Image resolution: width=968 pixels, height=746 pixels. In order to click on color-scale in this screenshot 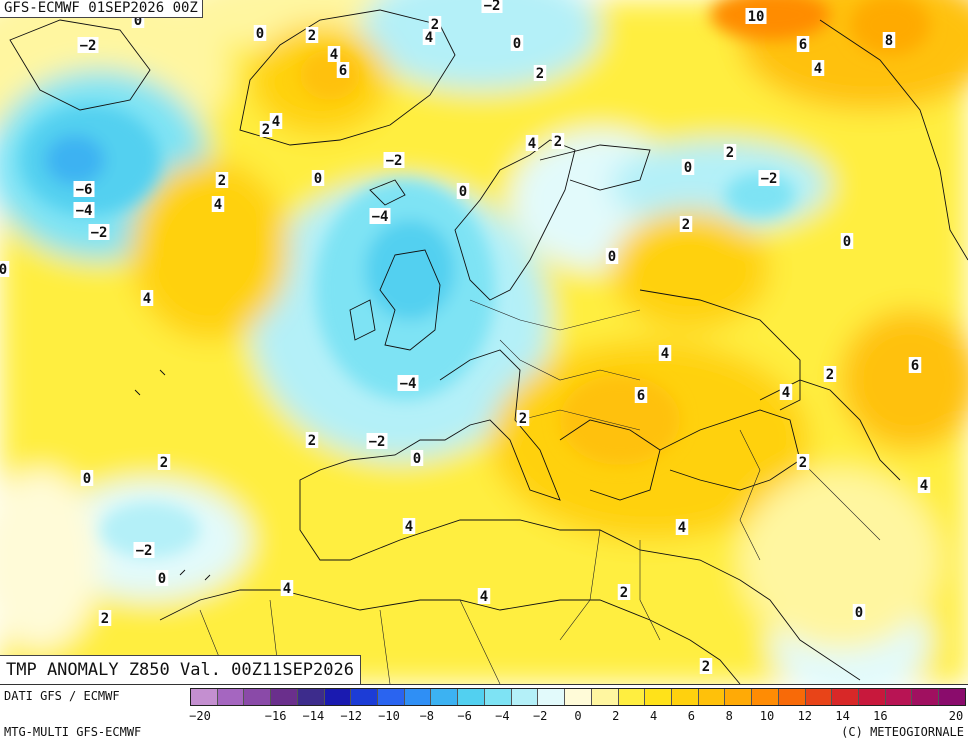, I will do `click(578, 697)`.